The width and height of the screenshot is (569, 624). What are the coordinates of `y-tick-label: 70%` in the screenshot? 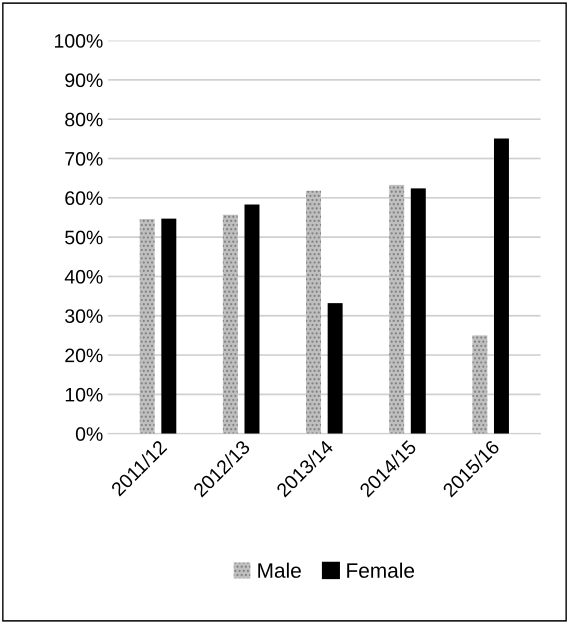 It's located at (84, 159).